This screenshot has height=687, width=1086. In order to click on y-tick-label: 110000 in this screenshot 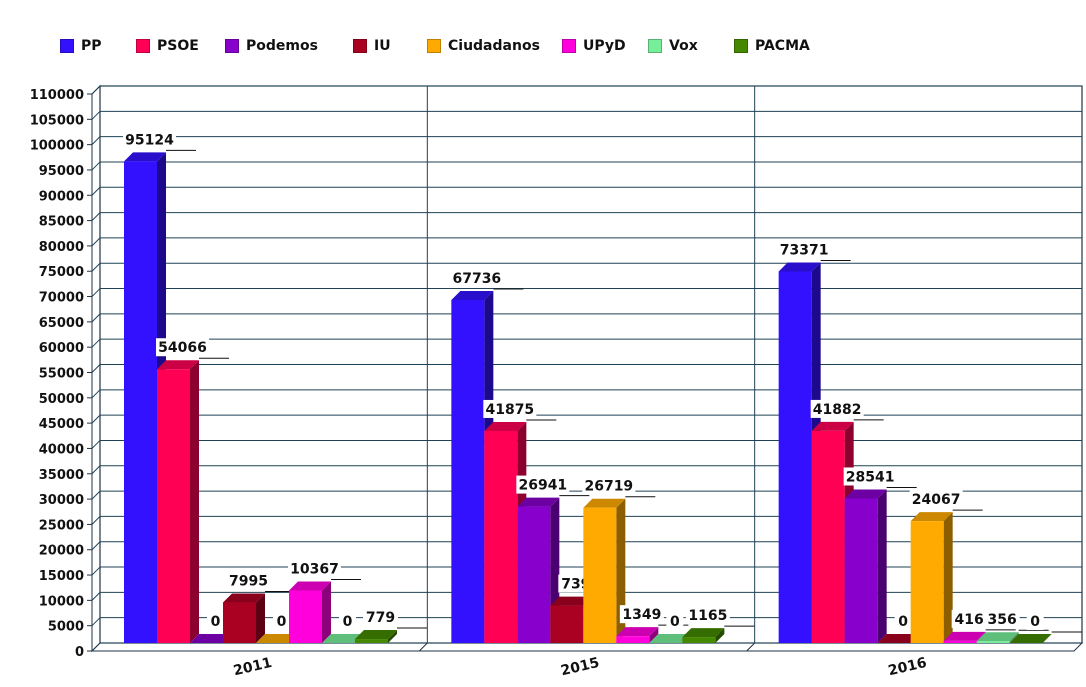, I will do `click(57, 95)`.